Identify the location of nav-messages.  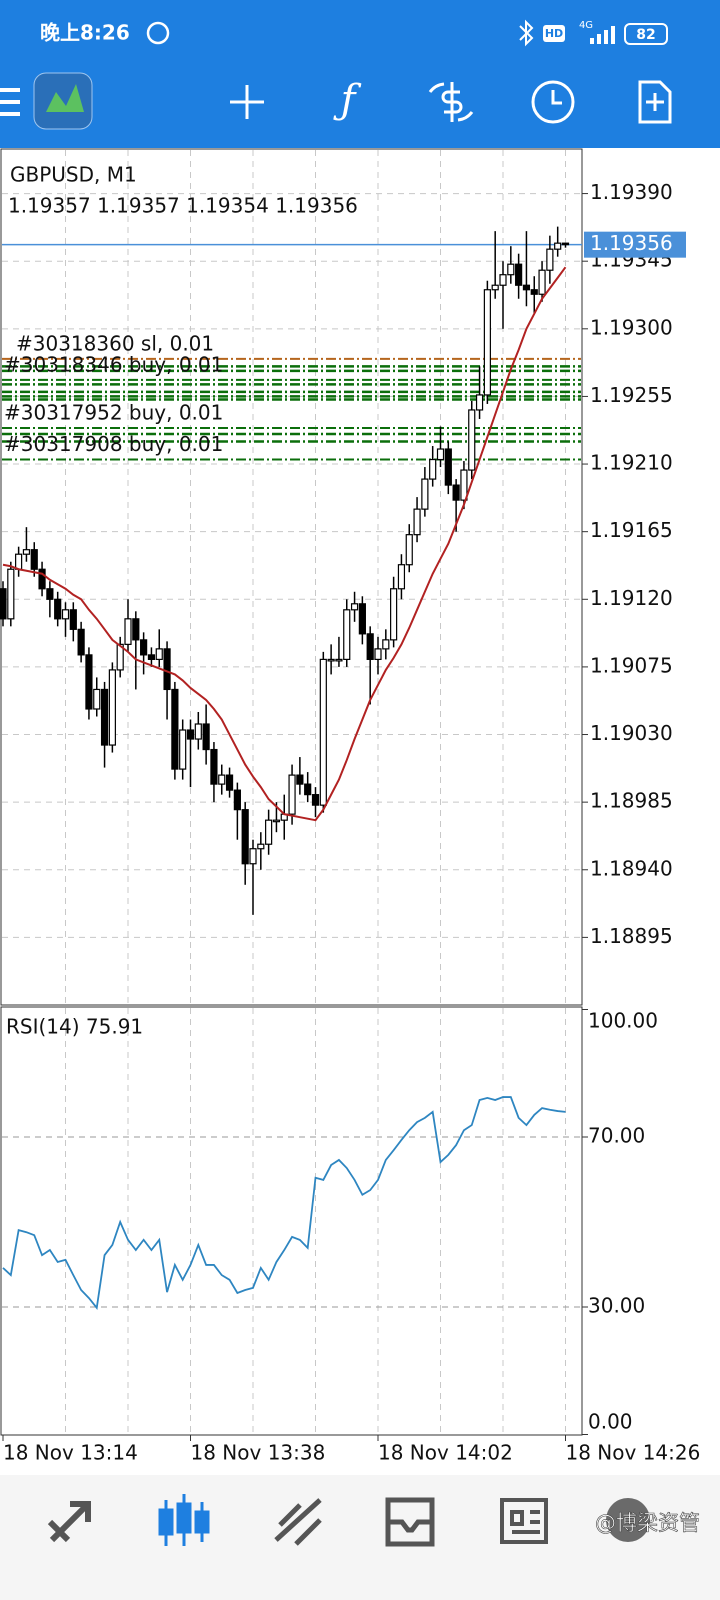
(628, 1520).